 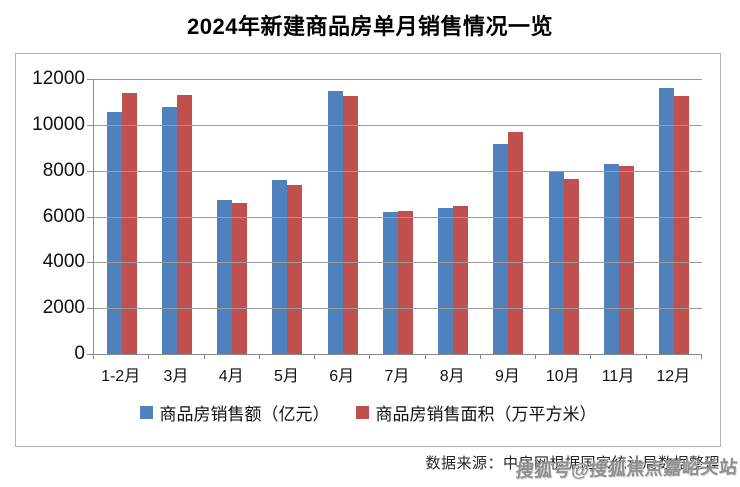 What do you see at coordinates (231, 376) in the screenshot?
I see `x-tick-label: 4月` at bounding box center [231, 376].